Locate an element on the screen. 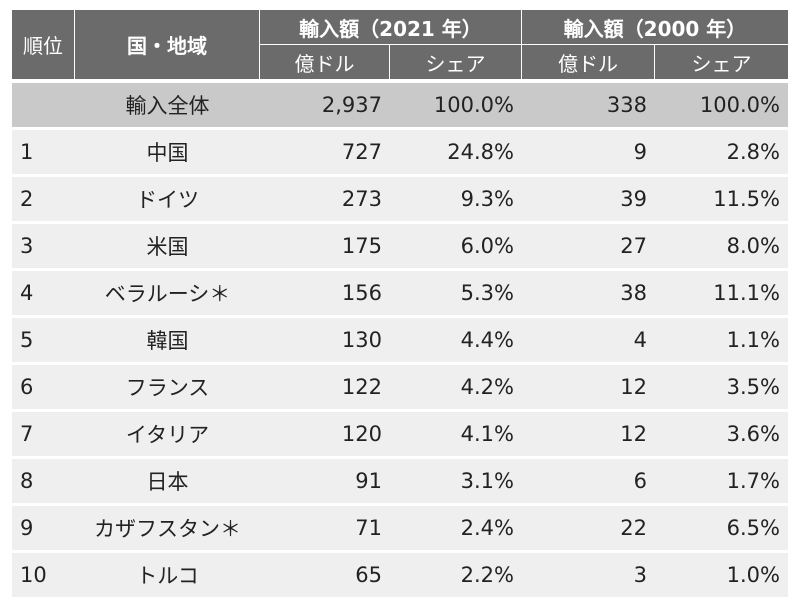 Image resolution: width=800 pixels, height=609 pixels. total-share-2000: 100.0% is located at coordinates (721, 105).